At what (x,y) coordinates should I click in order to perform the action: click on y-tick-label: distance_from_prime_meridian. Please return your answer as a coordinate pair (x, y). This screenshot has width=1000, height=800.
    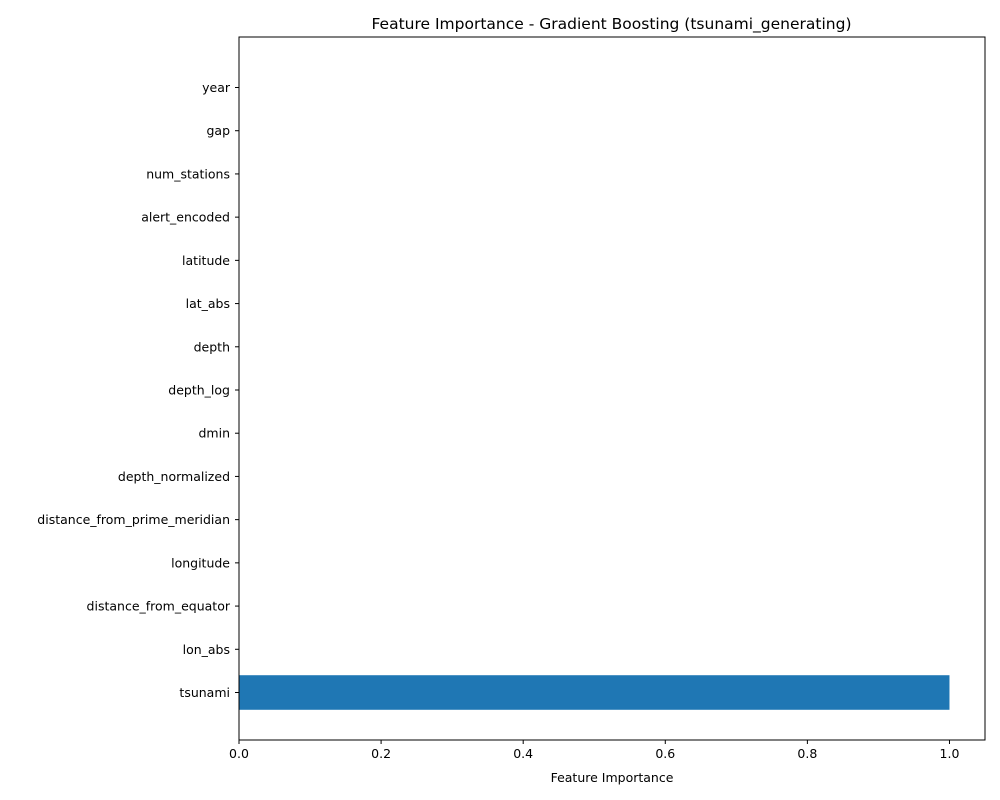
    Looking at the image, I should click on (133, 519).